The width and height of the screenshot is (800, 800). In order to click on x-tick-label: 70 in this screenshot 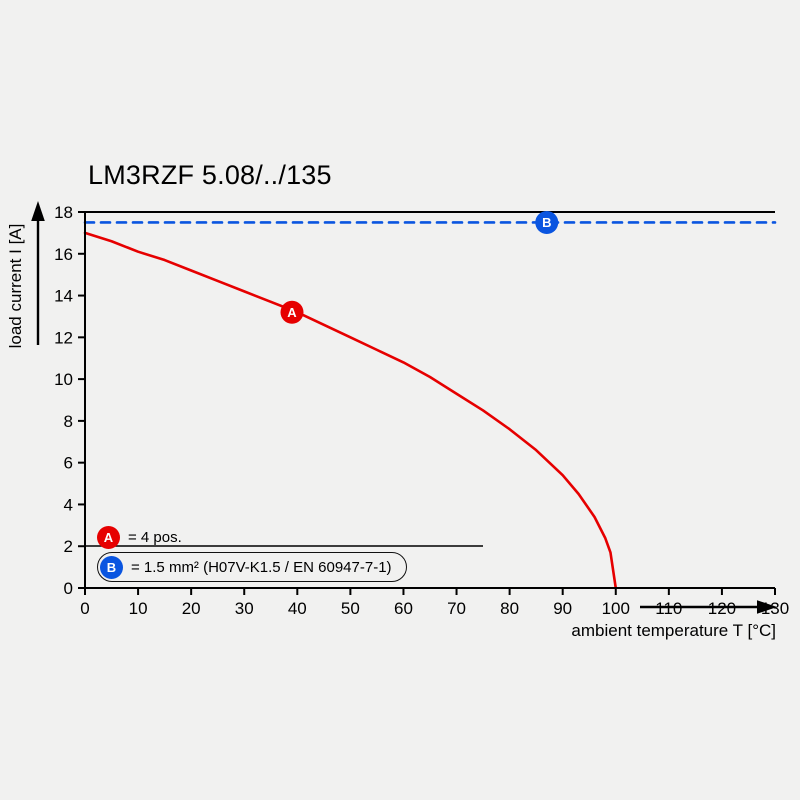, I will do `click(456, 608)`.